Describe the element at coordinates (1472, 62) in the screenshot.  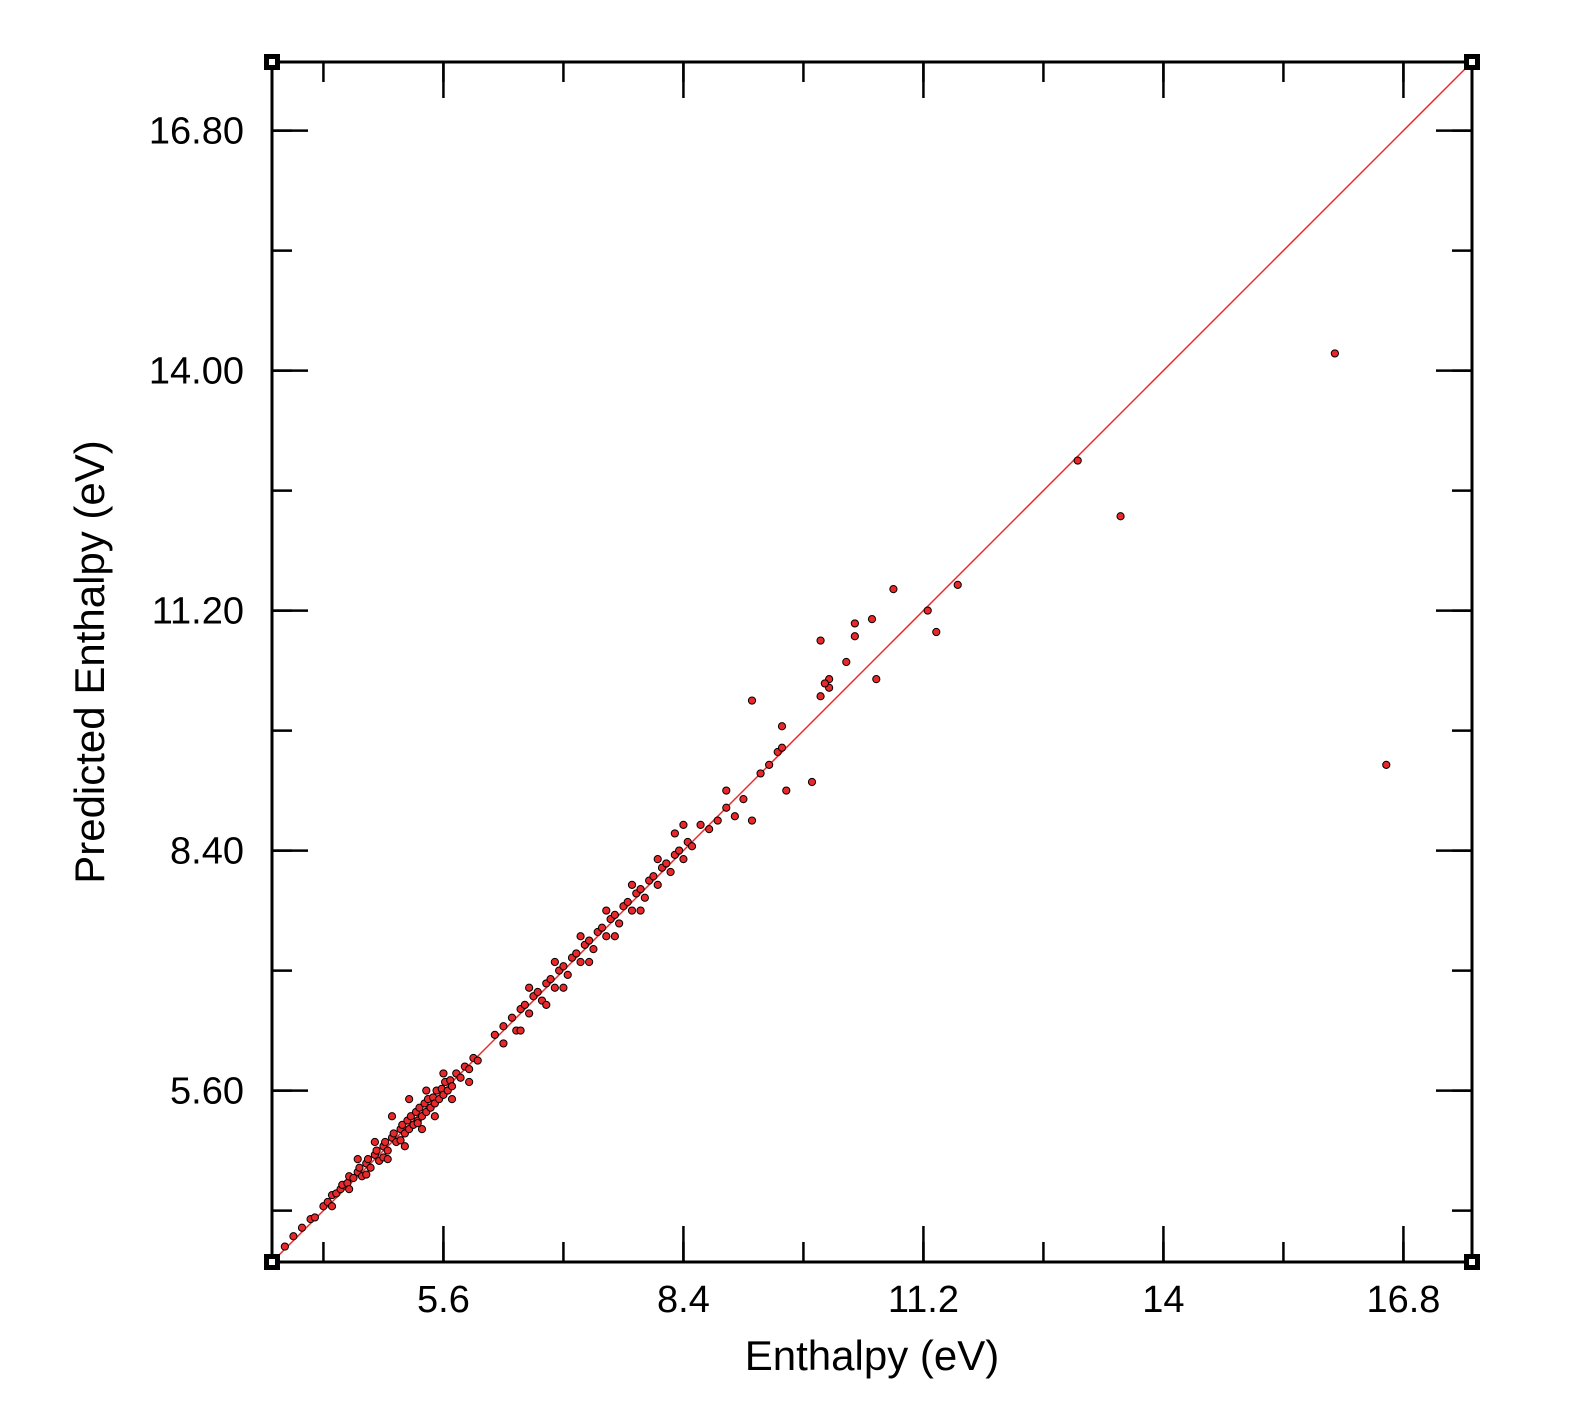
I see `corner-handle-inner` at that location.